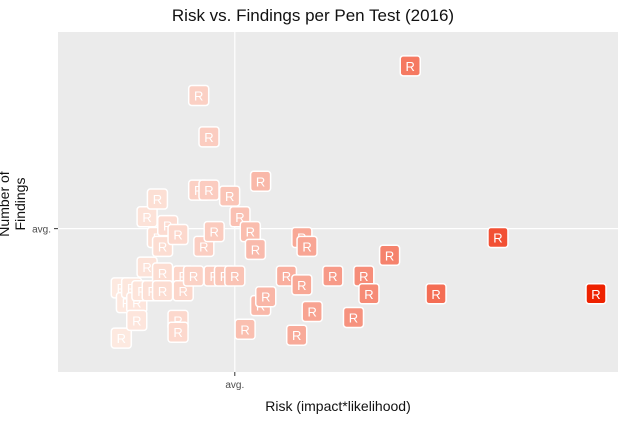 This screenshot has width=626, height=421. I want to click on chart-title: Risk vs. Findings per Pen Test (2016), so click(313, 15).